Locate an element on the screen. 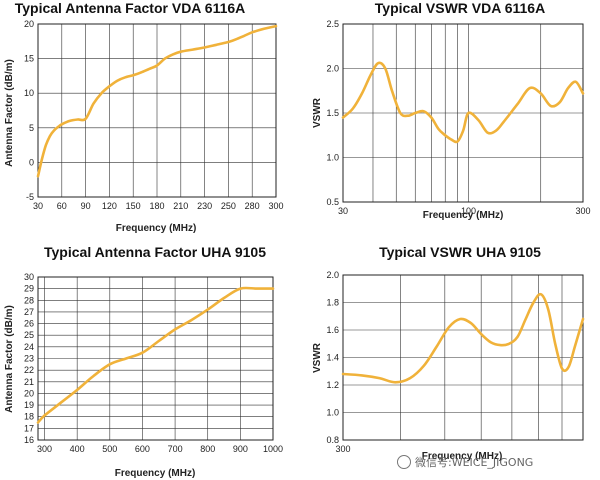 Image resolution: width=600 pixels, height=480 pixels. x-tick-label: 100 is located at coordinates (468, 211).